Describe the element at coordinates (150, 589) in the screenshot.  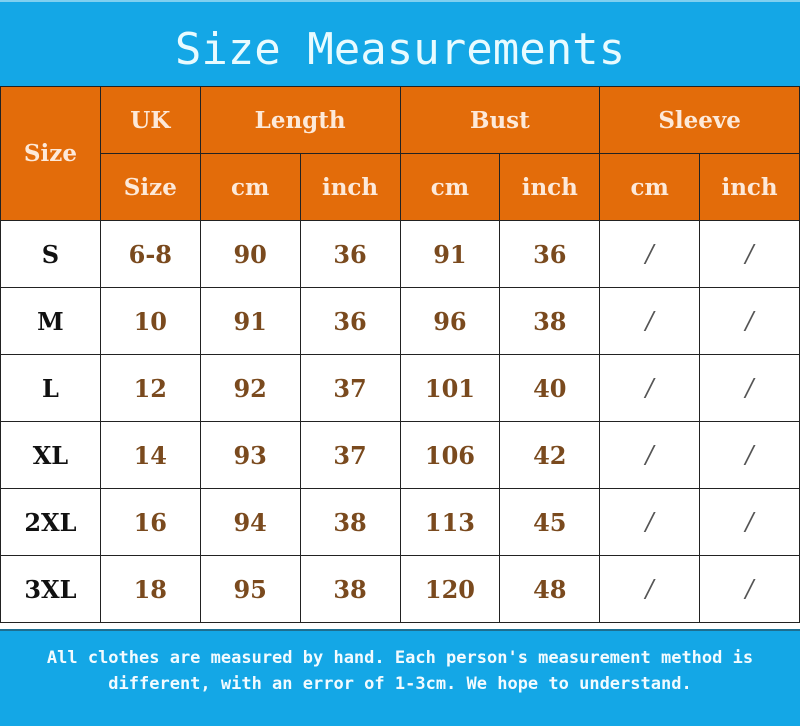
I see `cell-uk: 18` at that location.